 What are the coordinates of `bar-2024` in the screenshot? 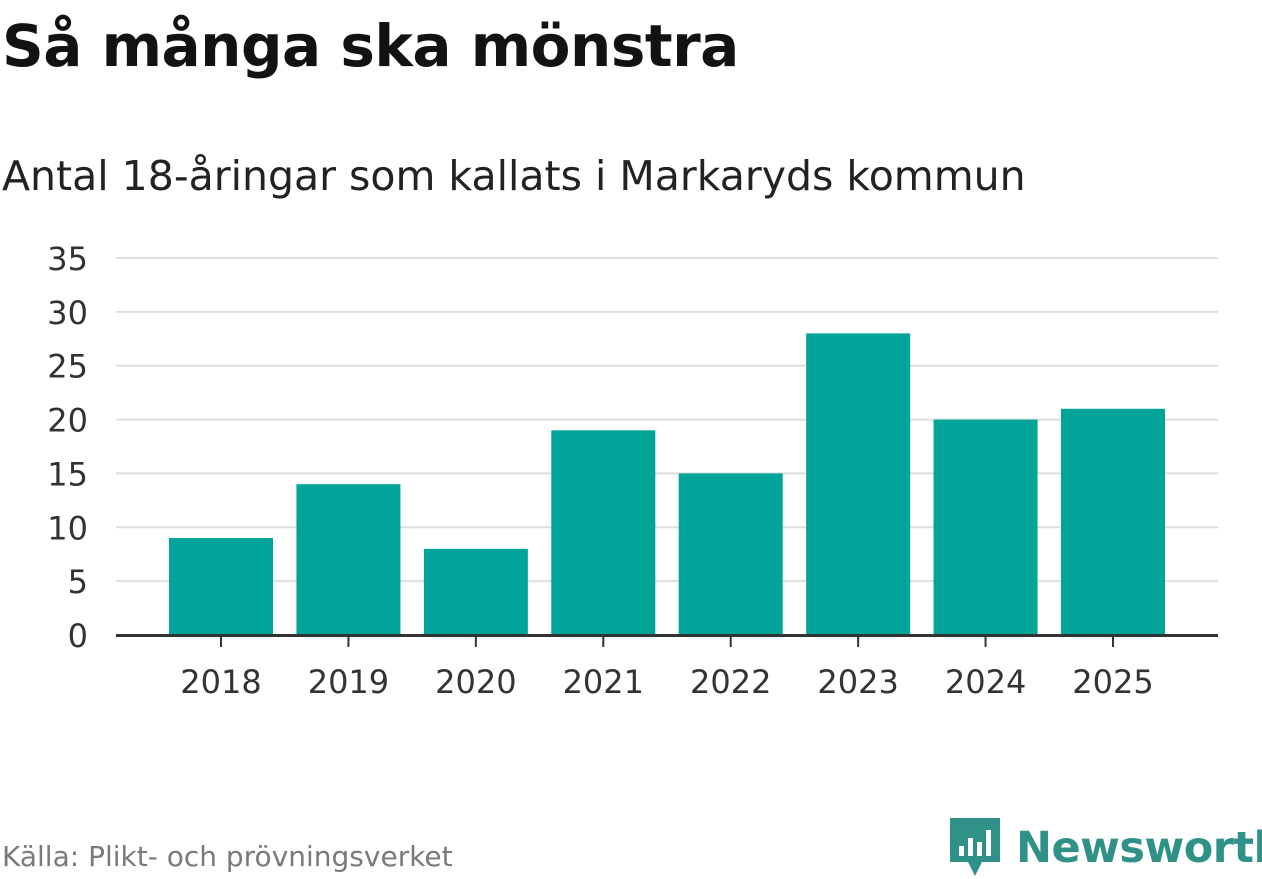 It's located at (985, 527).